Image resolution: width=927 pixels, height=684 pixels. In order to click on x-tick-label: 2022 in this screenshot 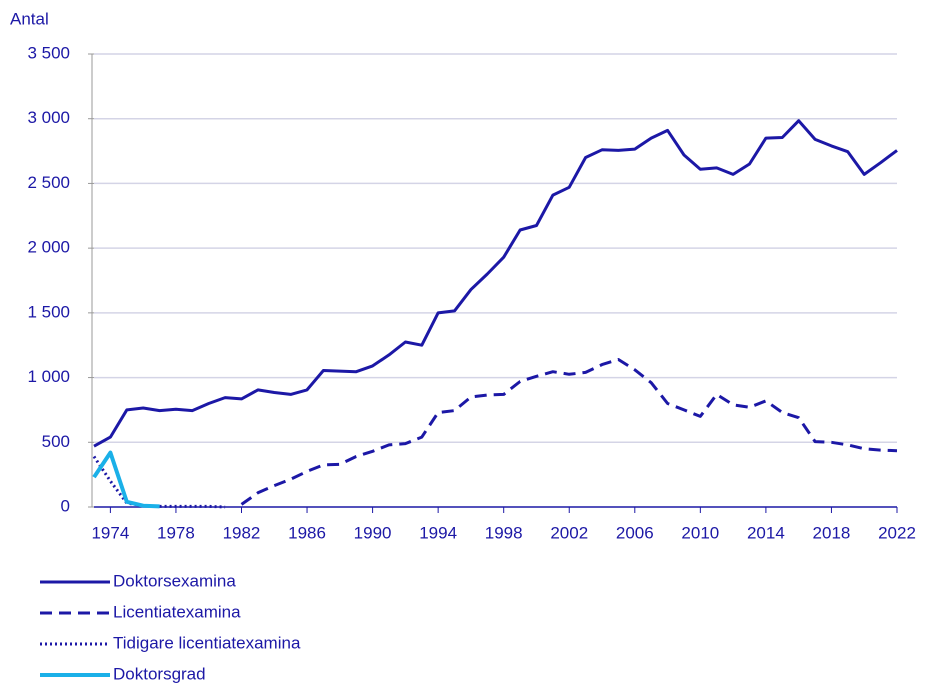, I will do `click(897, 532)`.